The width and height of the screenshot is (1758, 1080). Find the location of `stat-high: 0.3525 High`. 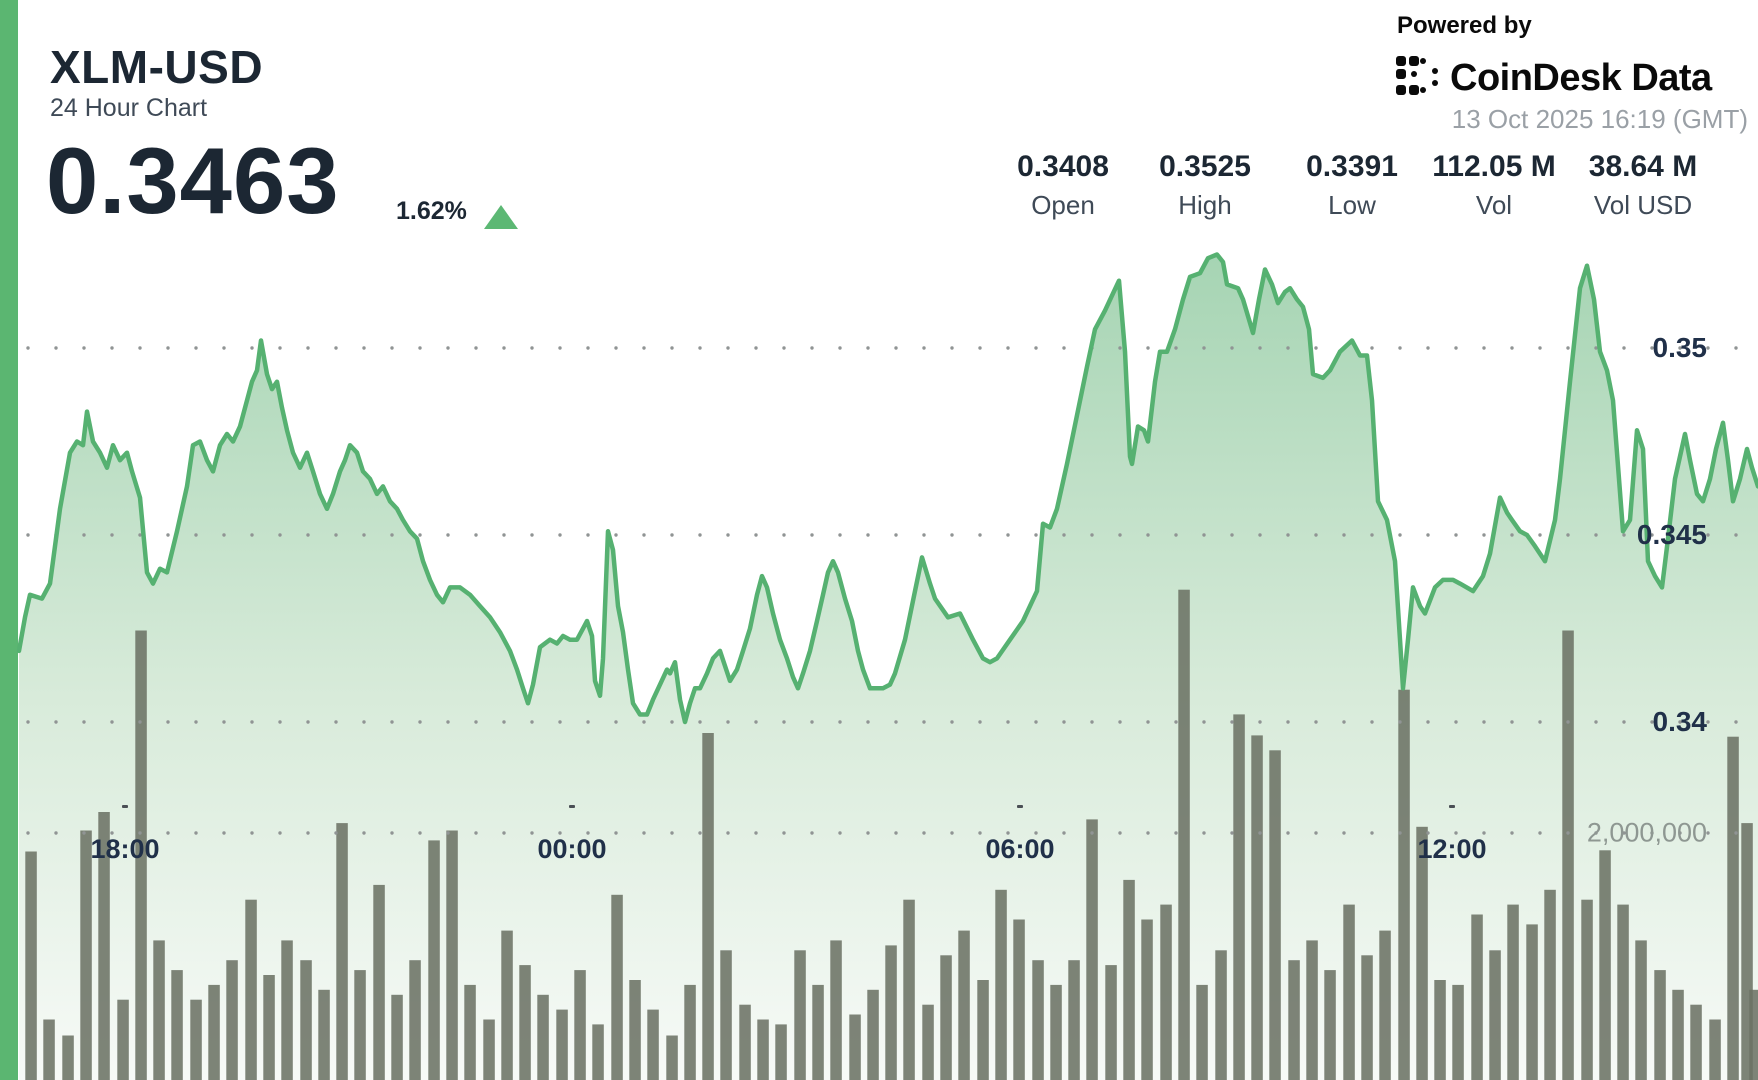

stat-high: 0.3525 High is located at coordinates (1205, 185).